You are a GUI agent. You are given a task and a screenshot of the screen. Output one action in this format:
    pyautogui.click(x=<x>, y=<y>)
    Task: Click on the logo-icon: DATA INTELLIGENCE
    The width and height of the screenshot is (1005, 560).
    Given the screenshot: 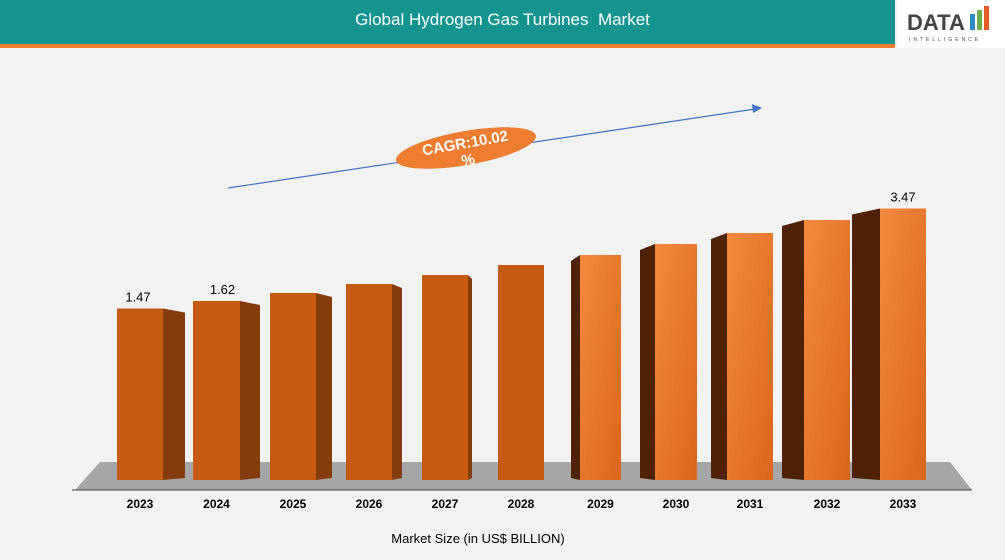 What is the action you would take?
    pyautogui.click(x=948, y=24)
    